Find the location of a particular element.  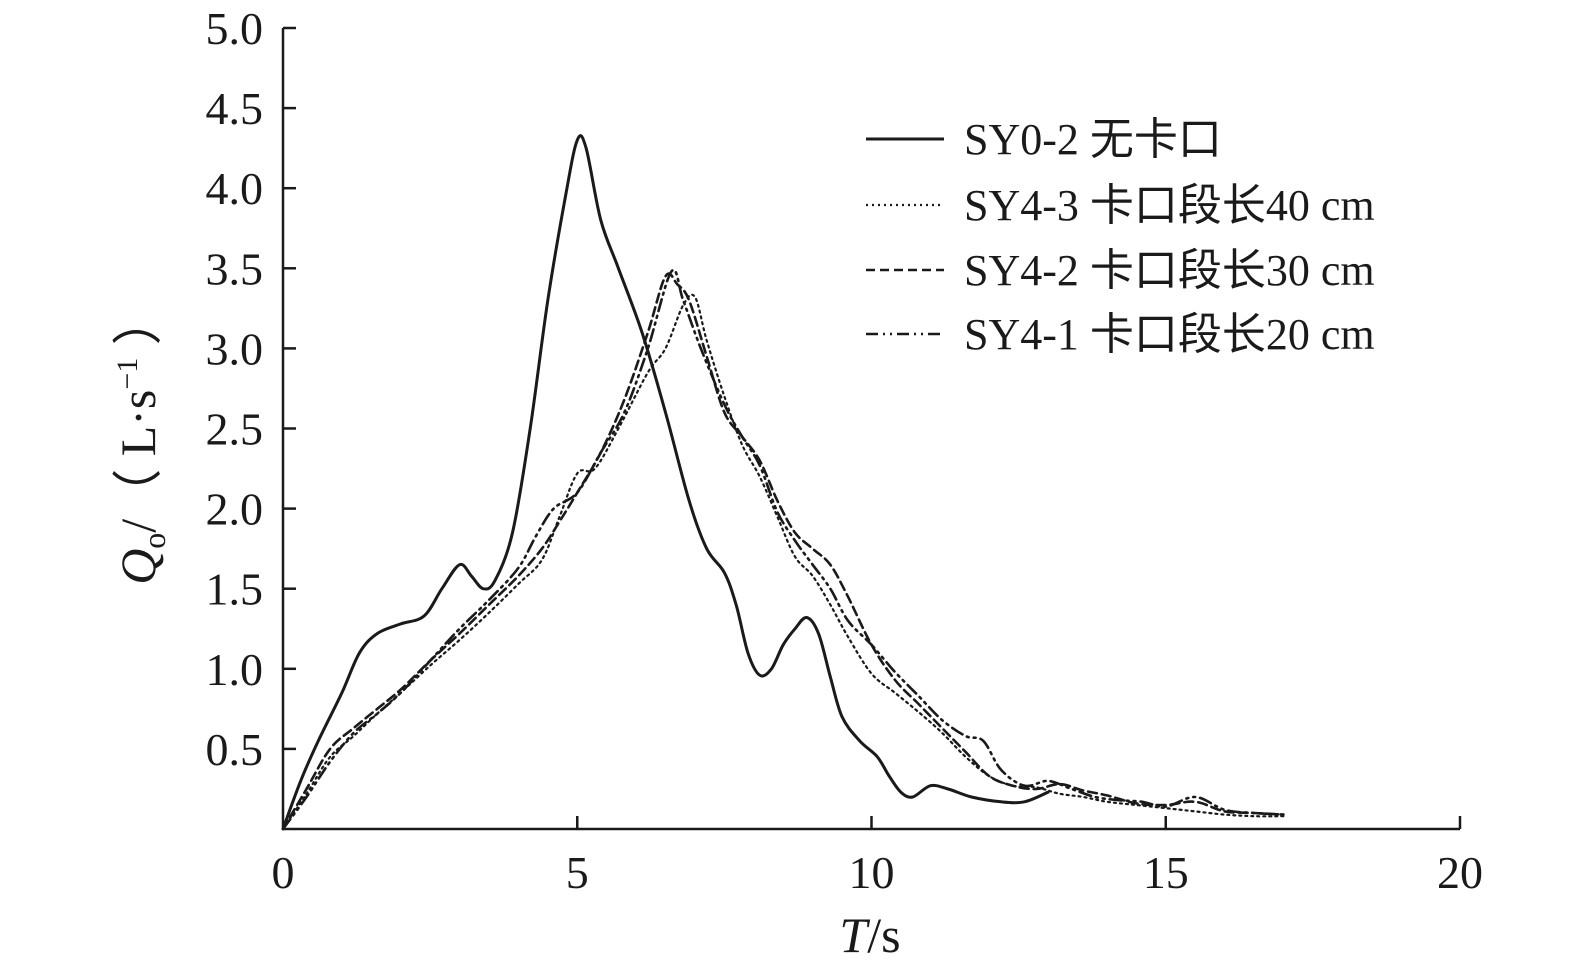

x-tick-label: 15 is located at coordinates (1166, 872).